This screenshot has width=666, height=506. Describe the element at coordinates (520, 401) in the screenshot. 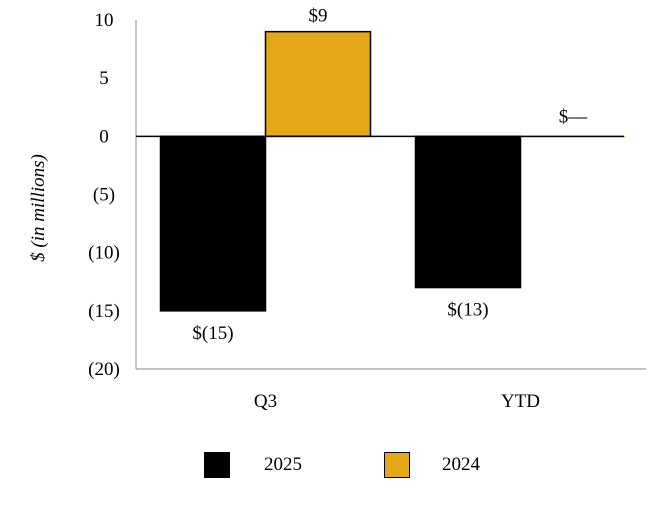

I see `x-tick-label: YTD` at that location.